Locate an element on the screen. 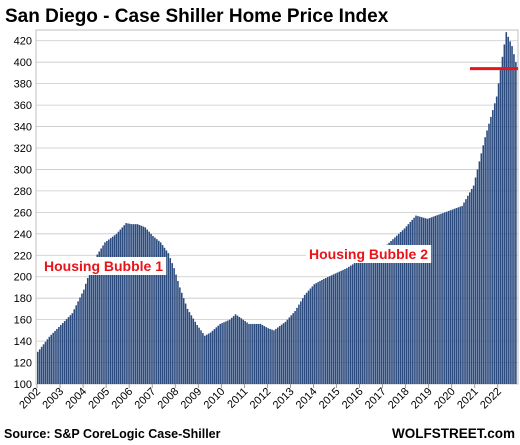 The width and height of the screenshot is (520, 445). annotation-bubble-1: Housing Bubble 1 is located at coordinates (103, 266).